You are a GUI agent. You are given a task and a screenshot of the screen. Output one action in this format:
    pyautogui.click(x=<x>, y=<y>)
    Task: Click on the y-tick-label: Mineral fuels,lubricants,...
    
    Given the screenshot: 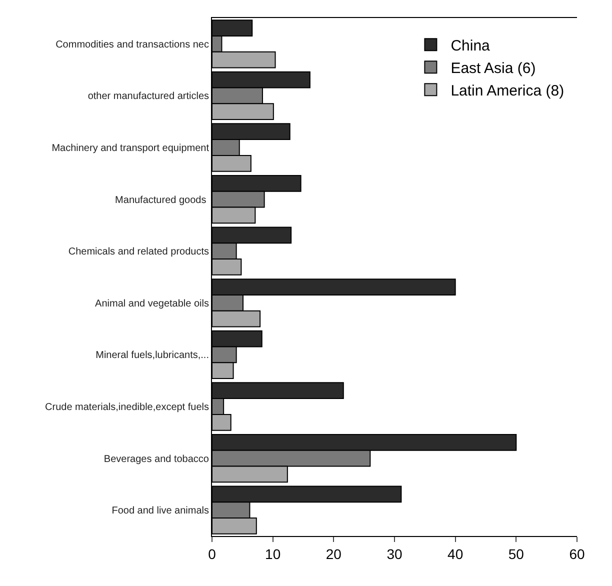 What is the action you would take?
    pyautogui.click(x=152, y=356)
    